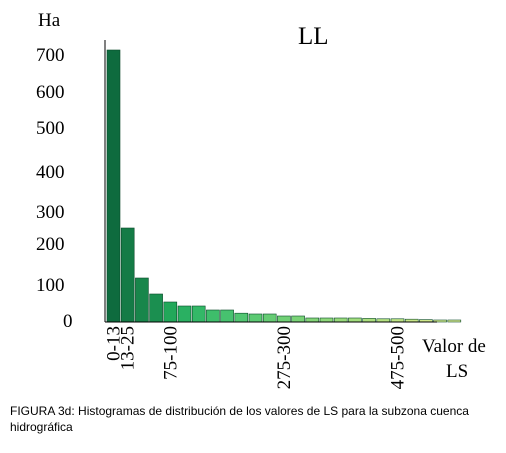 The image size is (506, 453). I want to click on x-tick-label: 75-100, so click(170, 353).